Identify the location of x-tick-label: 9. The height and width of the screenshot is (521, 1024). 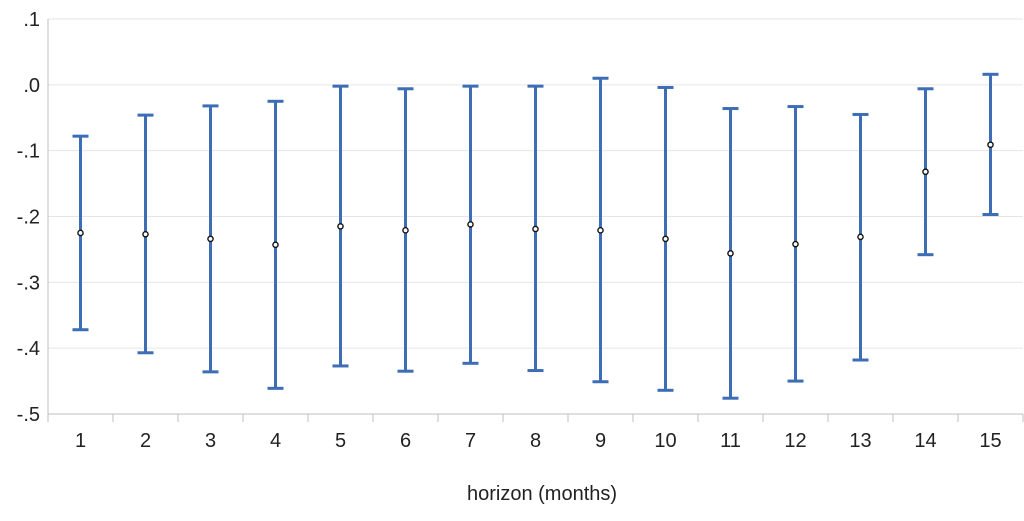
(600, 441).